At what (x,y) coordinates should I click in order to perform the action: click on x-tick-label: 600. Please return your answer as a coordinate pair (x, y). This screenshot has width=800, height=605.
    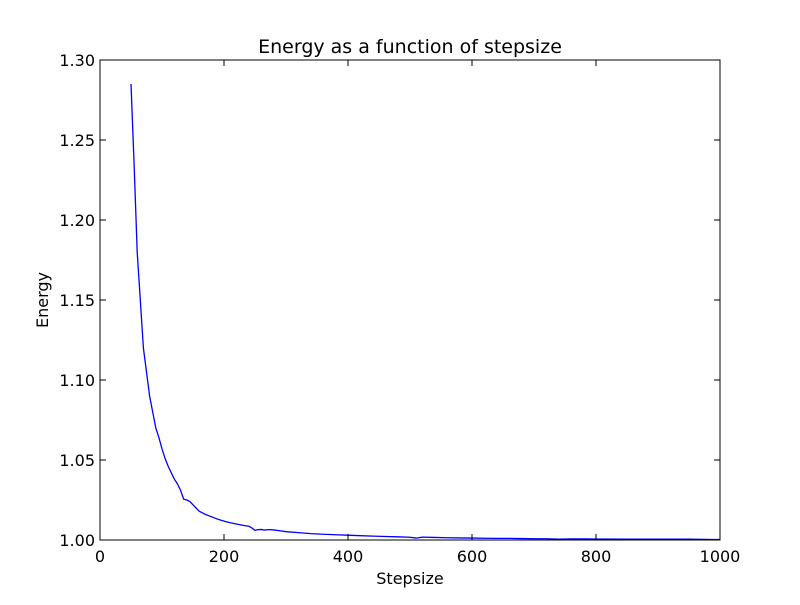
    Looking at the image, I should click on (472, 556).